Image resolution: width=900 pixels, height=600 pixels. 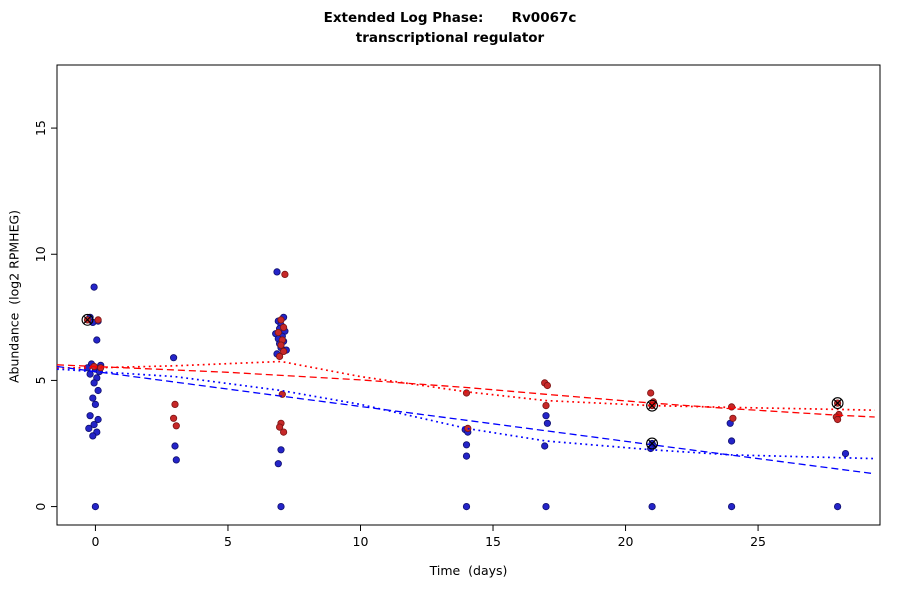 I want to click on x-tick-label: 15, so click(x=493, y=541).